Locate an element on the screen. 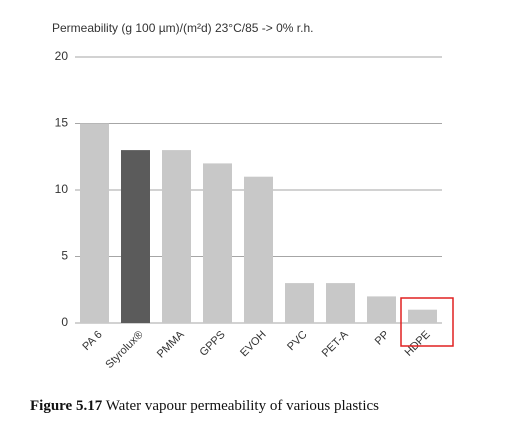 This screenshot has height=429, width=530. y-tick-label: 20 is located at coordinates (62, 56).